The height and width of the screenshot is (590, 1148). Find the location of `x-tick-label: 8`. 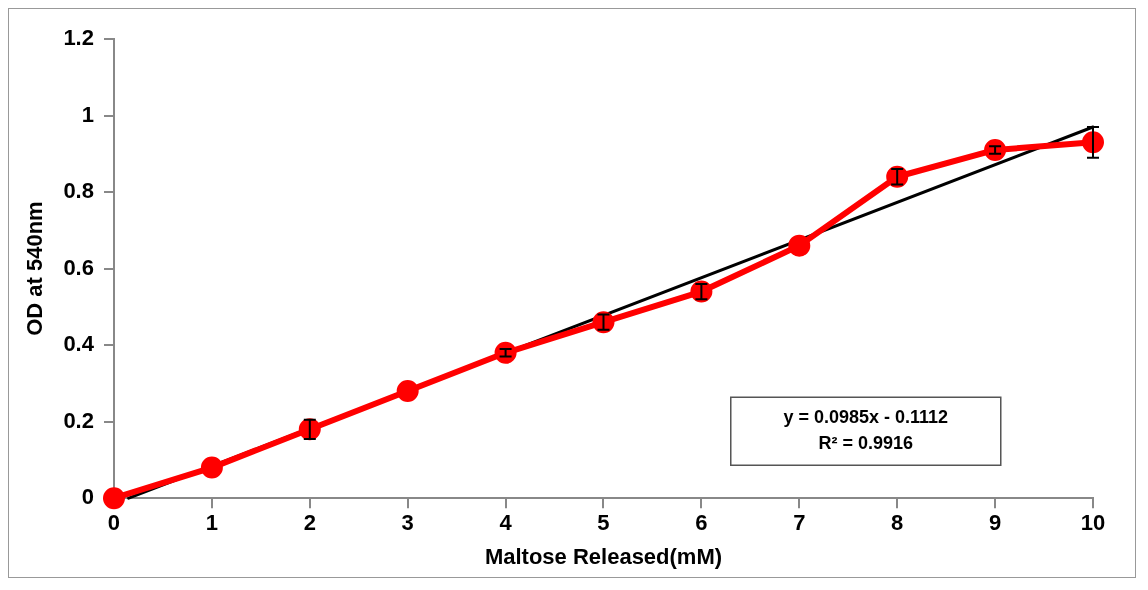

x-tick-label: 8 is located at coordinates (897, 523).